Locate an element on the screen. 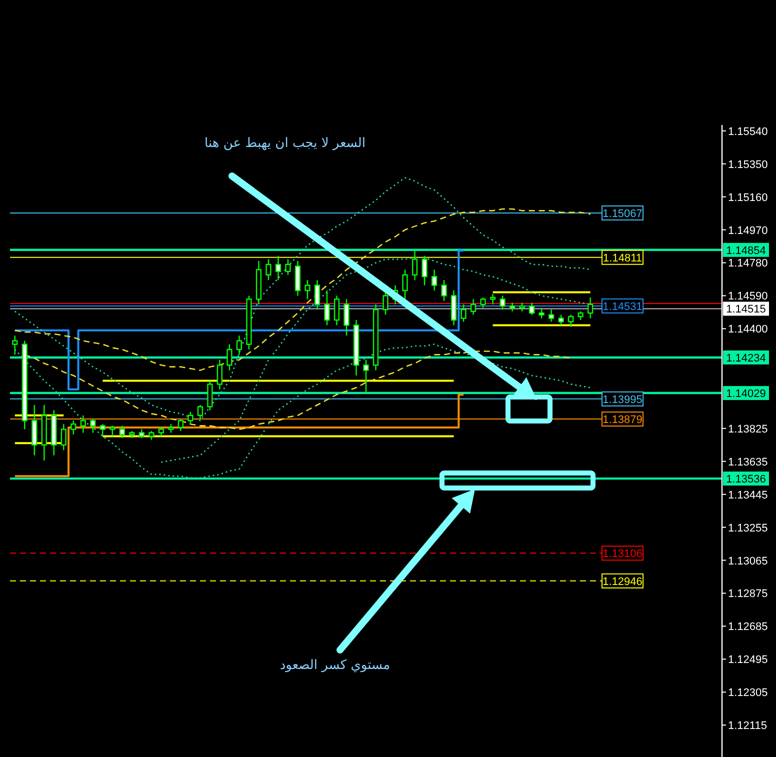 The width and height of the screenshot is (776, 757). y-tick-label: 1.15350 is located at coordinates (748, 164).